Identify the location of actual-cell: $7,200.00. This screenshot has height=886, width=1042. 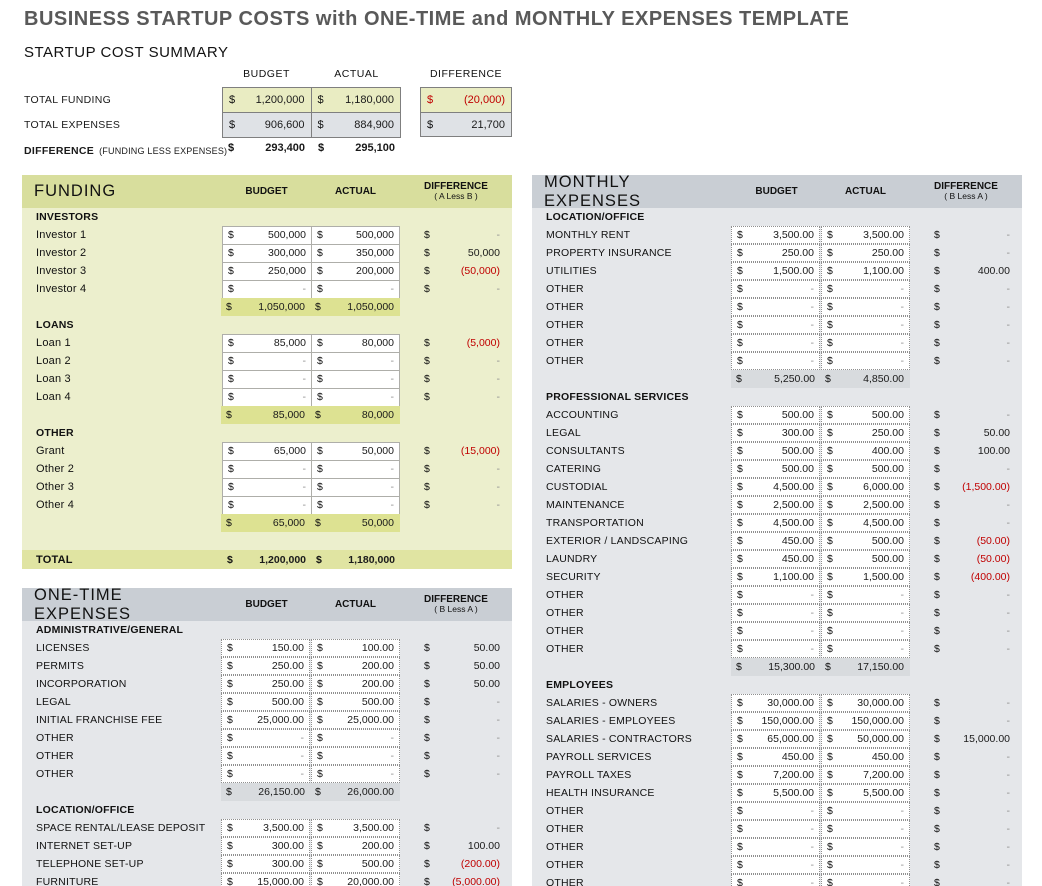
(865, 775).